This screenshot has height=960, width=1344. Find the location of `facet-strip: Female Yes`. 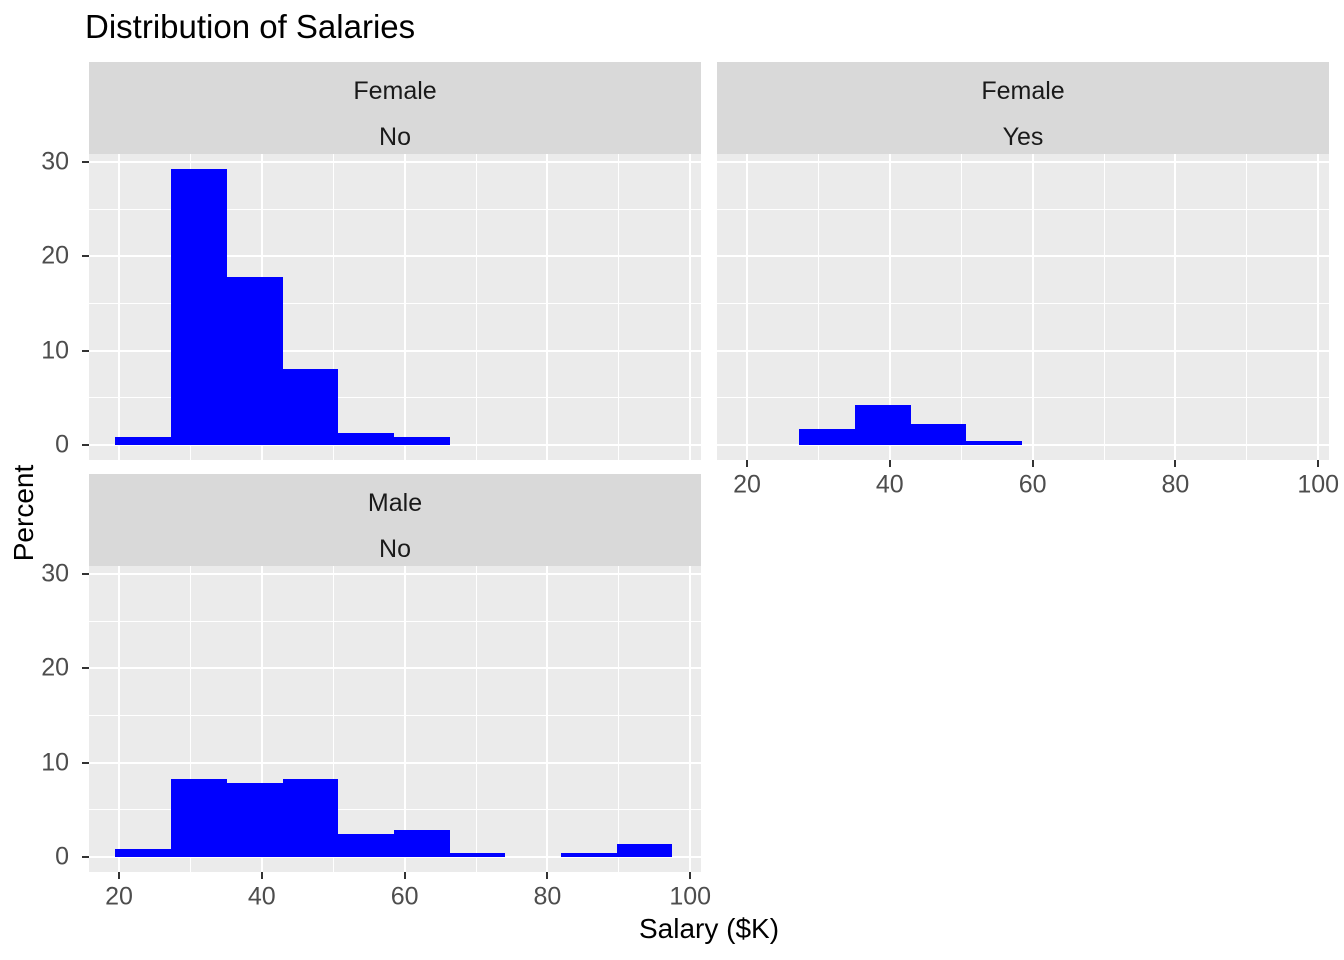

facet-strip: Female Yes is located at coordinates (1023, 114).